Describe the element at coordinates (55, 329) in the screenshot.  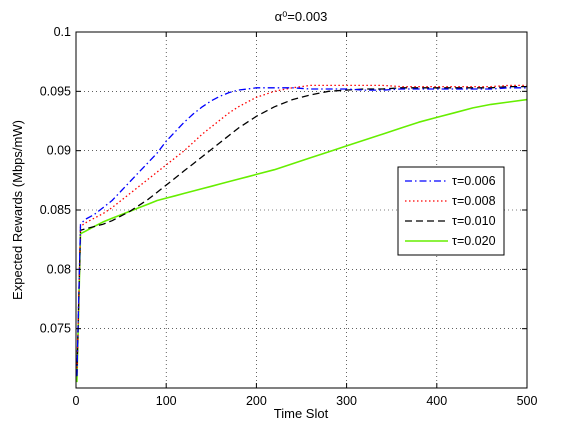
I see `y-tick-label: 0.075` at that location.